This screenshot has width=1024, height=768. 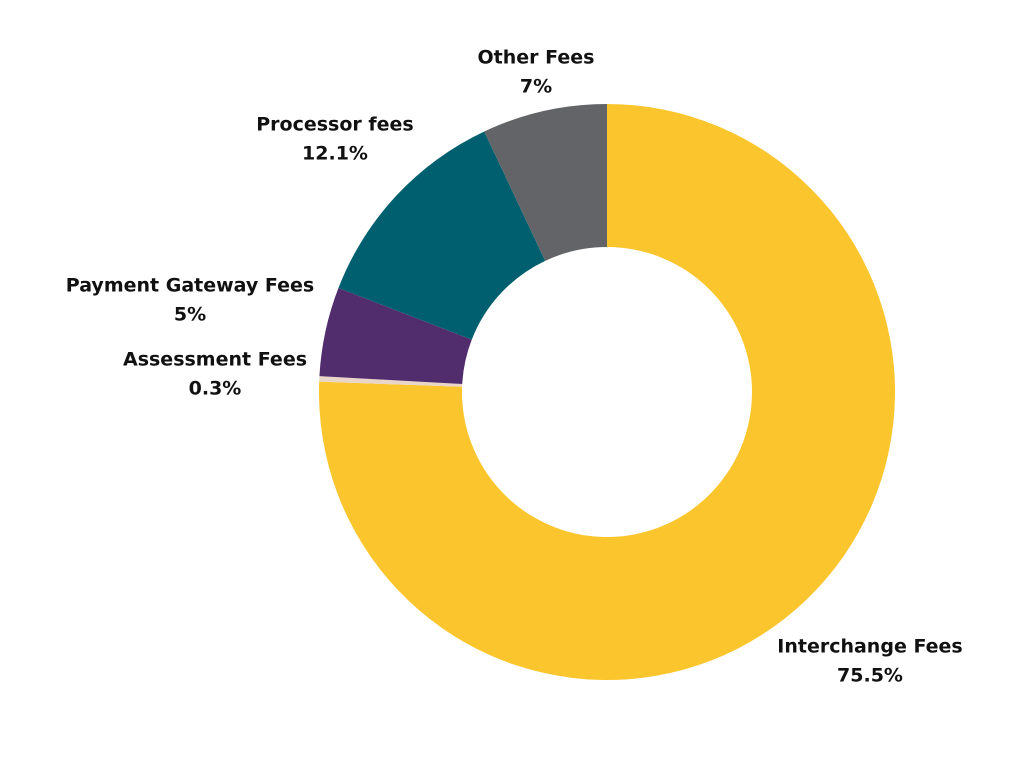 What do you see at coordinates (335, 154) in the screenshot?
I see `slice-value-label: 12.1%` at bounding box center [335, 154].